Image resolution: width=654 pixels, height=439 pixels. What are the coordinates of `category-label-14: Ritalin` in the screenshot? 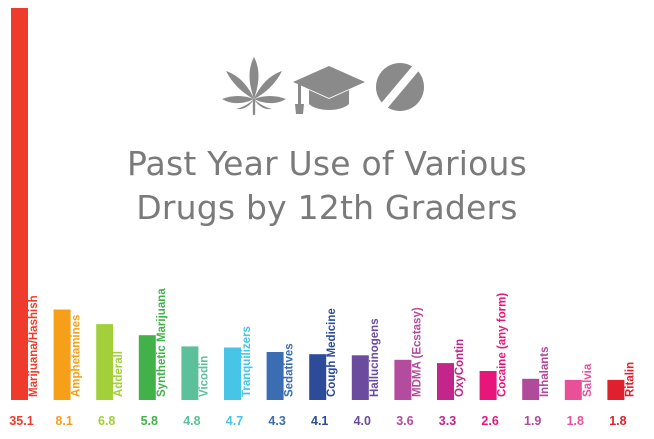 It's located at (630, 379).